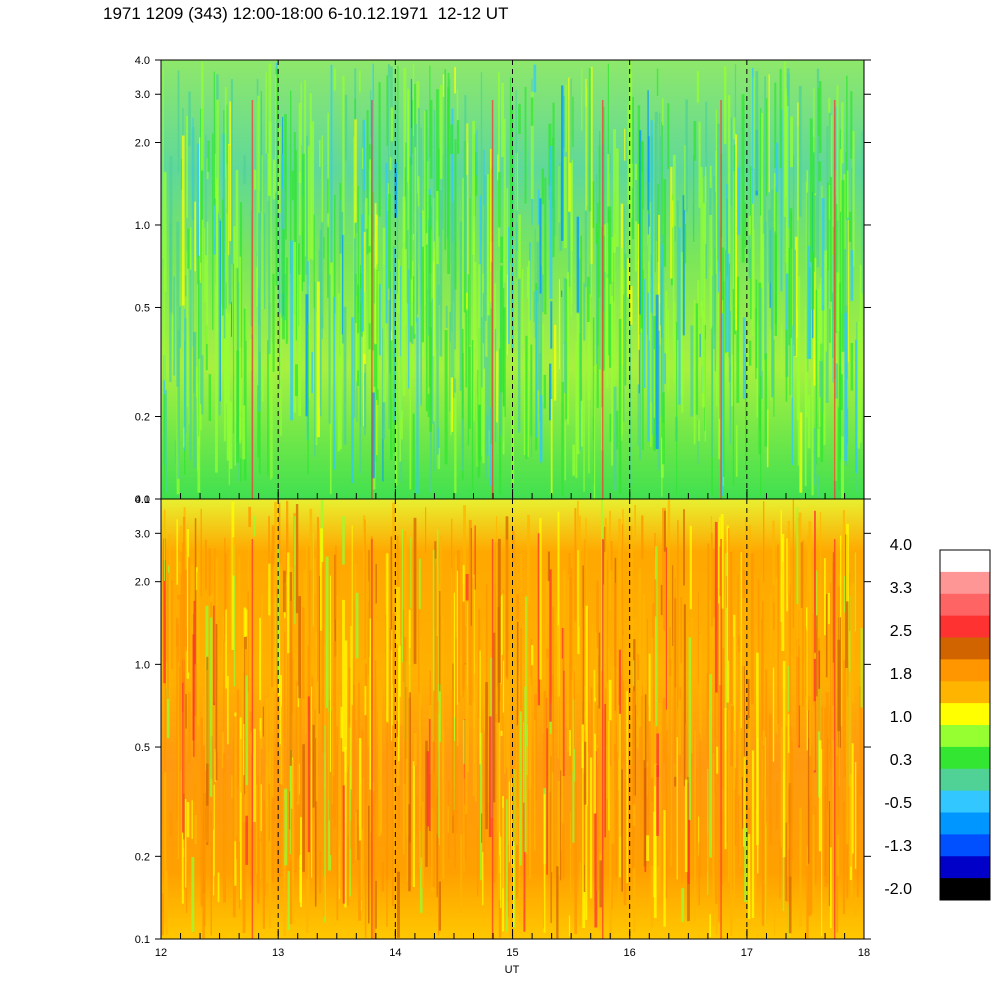  What do you see at coordinates (901, 588) in the screenshot?
I see `colorbar-label: 3.3` at bounding box center [901, 588].